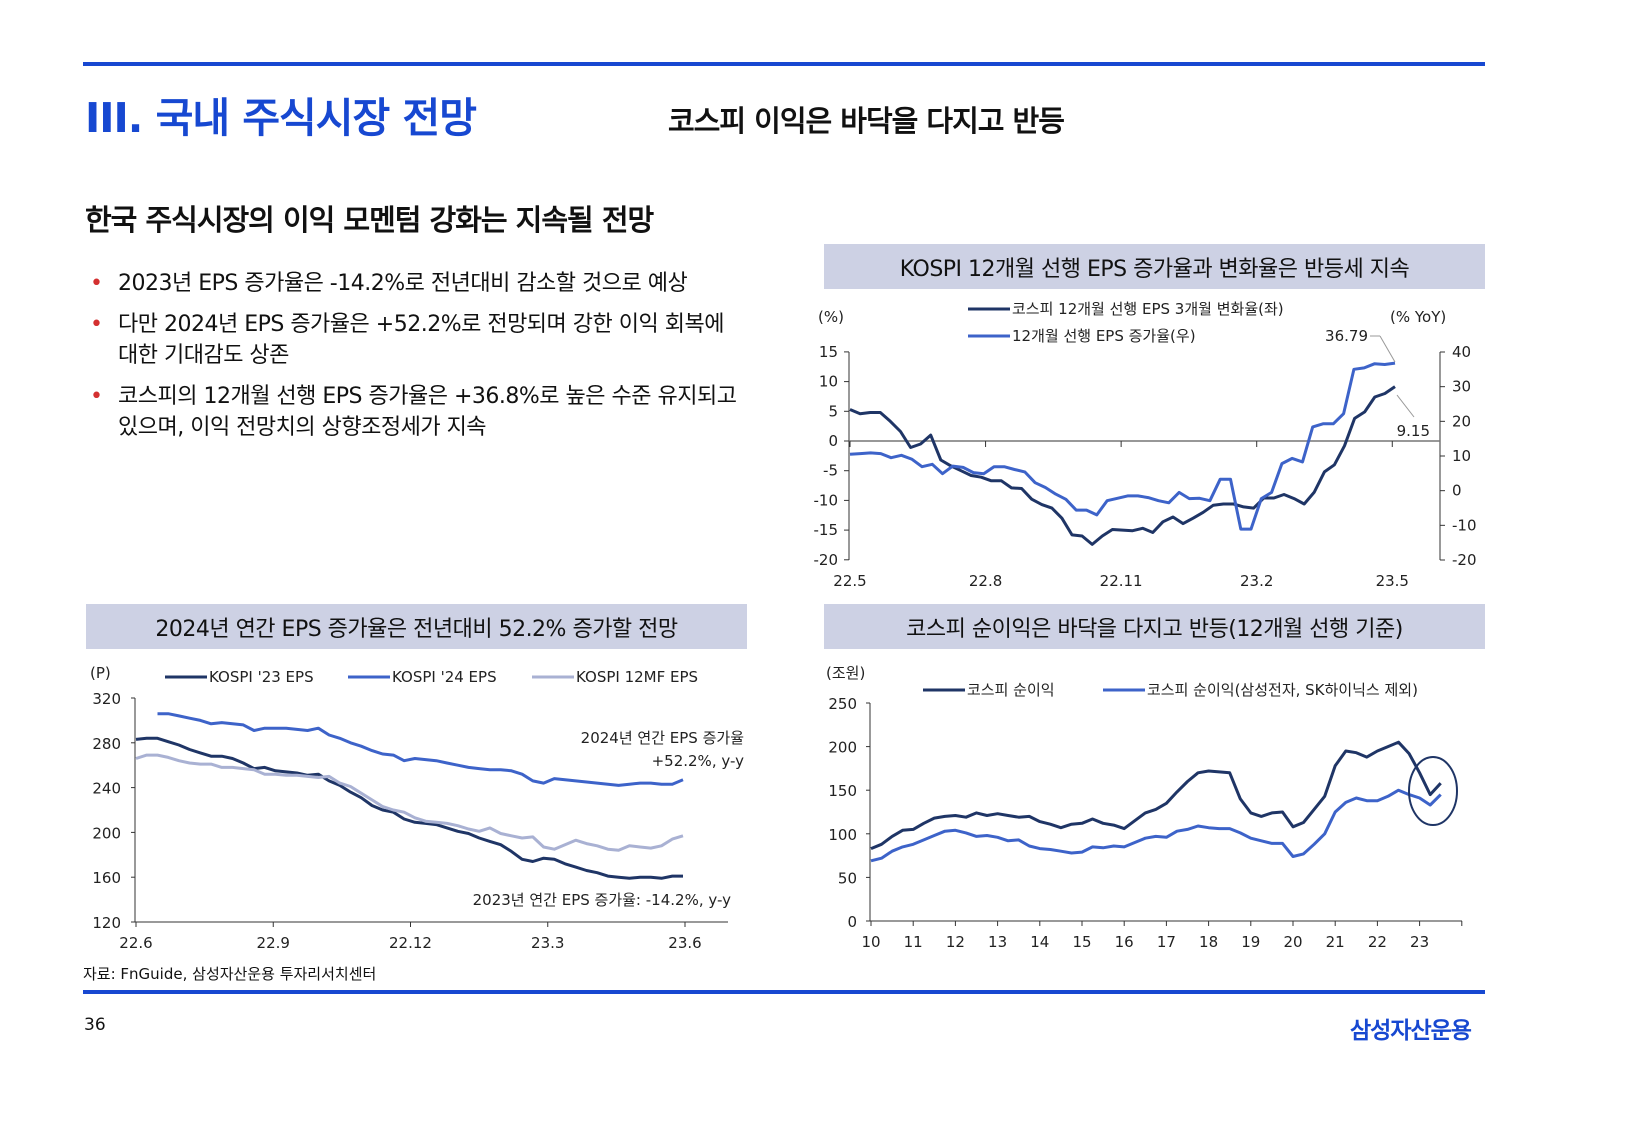  What do you see at coordinates (637, 677) in the screenshot?
I see `legend-item-2: KOSPI 12MF EPS` at bounding box center [637, 677].